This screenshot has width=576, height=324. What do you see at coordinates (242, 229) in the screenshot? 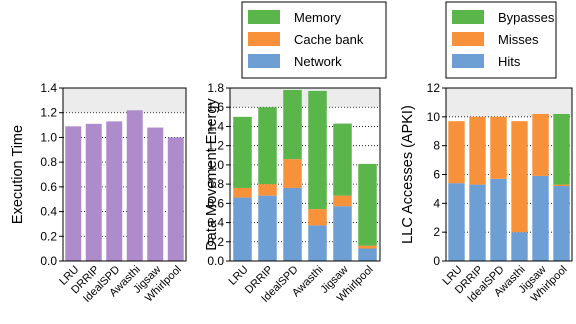
I see `bar-lru-network` at bounding box center [242, 229].